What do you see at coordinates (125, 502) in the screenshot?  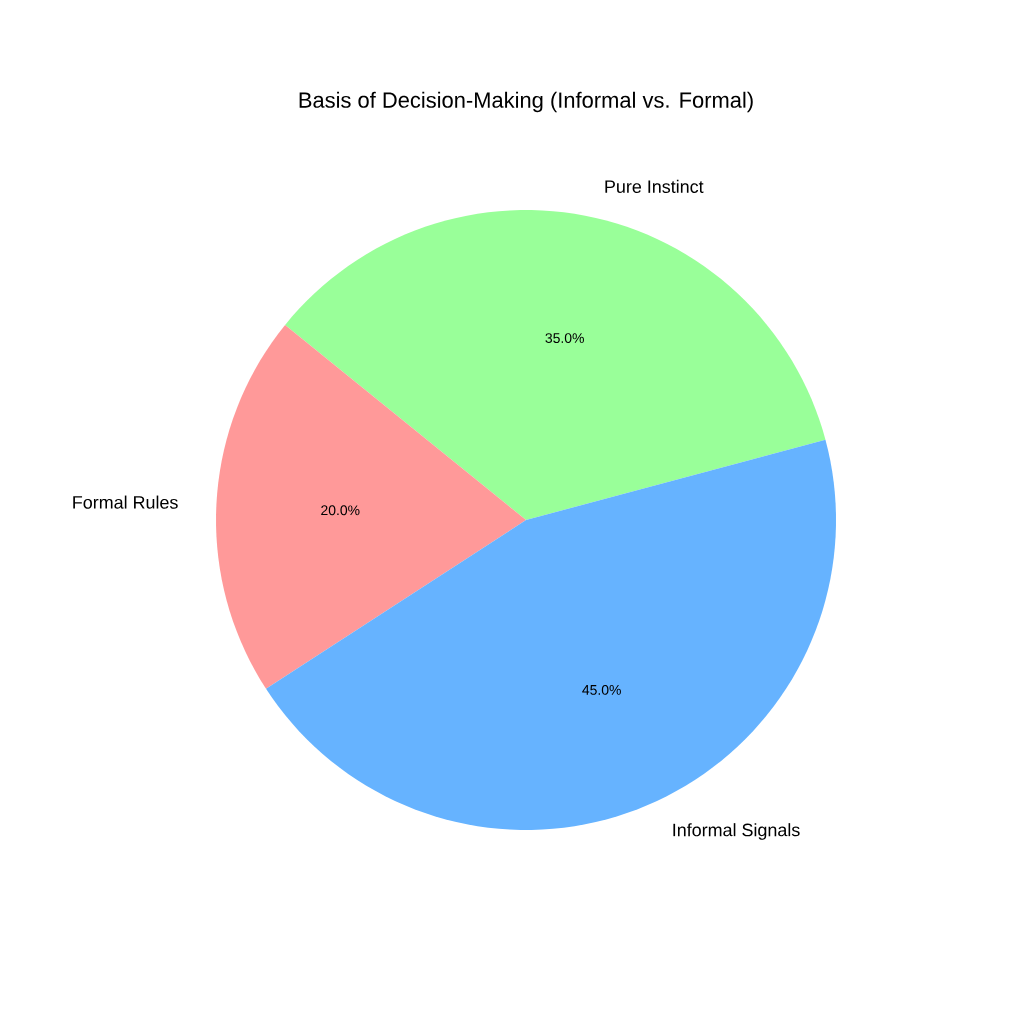 I see `slice-label: Formal Rules` at bounding box center [125, 502].